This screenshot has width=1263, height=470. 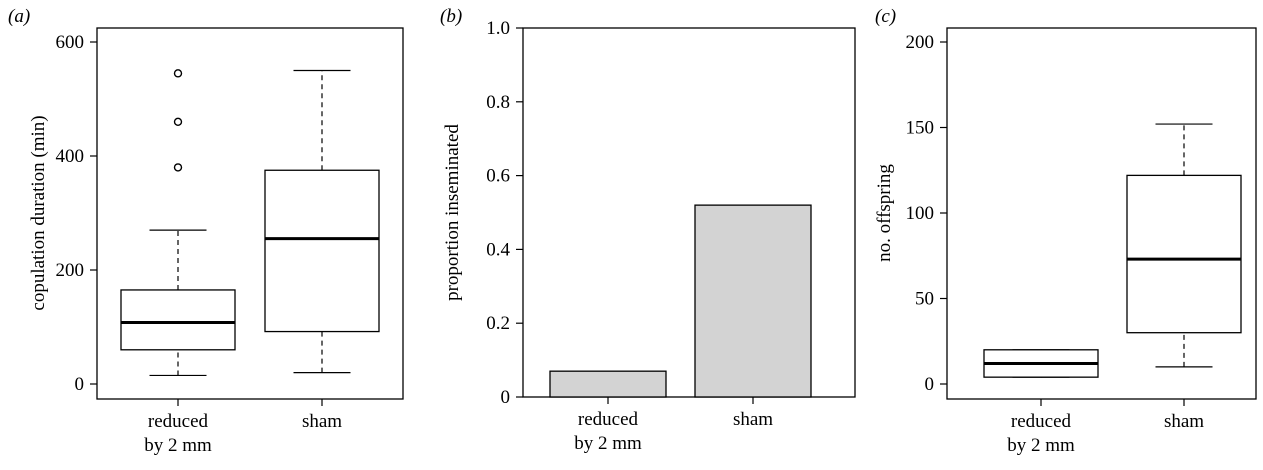 I want to click on y-tick-label: 400, so click(x=70, y=156).